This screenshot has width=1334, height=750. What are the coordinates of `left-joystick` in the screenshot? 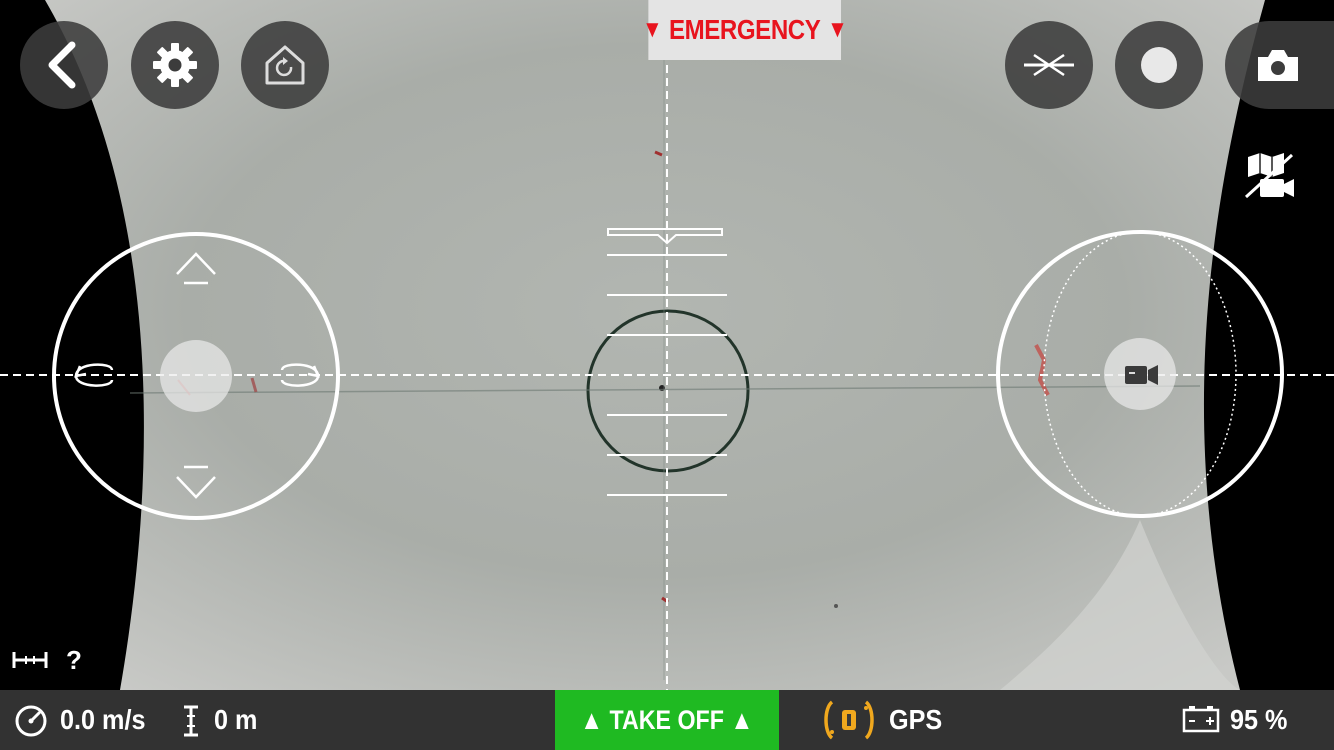 It's located at (196, 376).